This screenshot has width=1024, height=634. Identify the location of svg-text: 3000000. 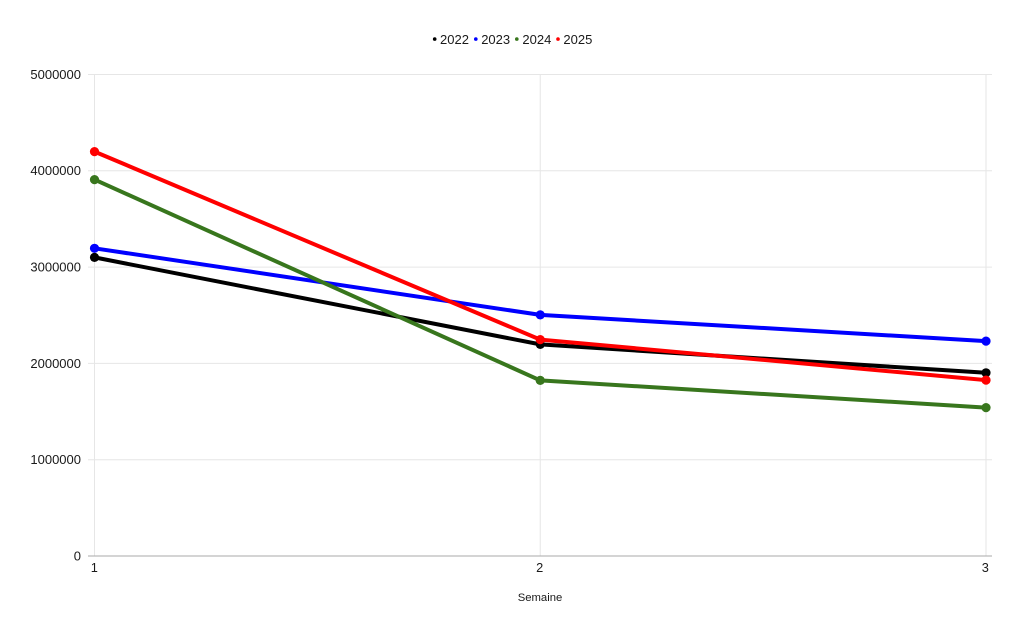
(55, 267).